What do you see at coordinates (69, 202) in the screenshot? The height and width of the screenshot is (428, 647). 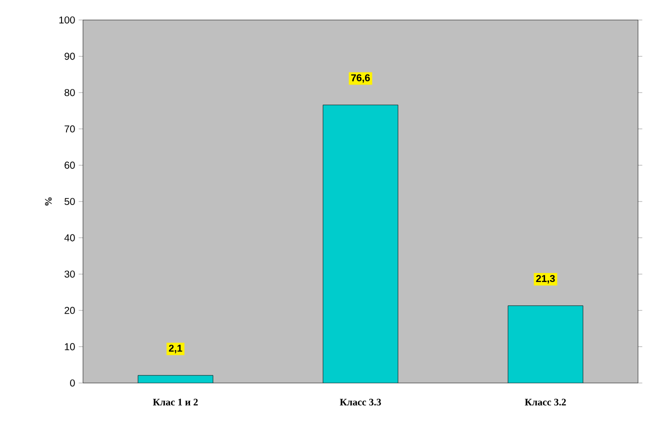 I see `y-tick-label: 50` at bounding box center [69, 202].